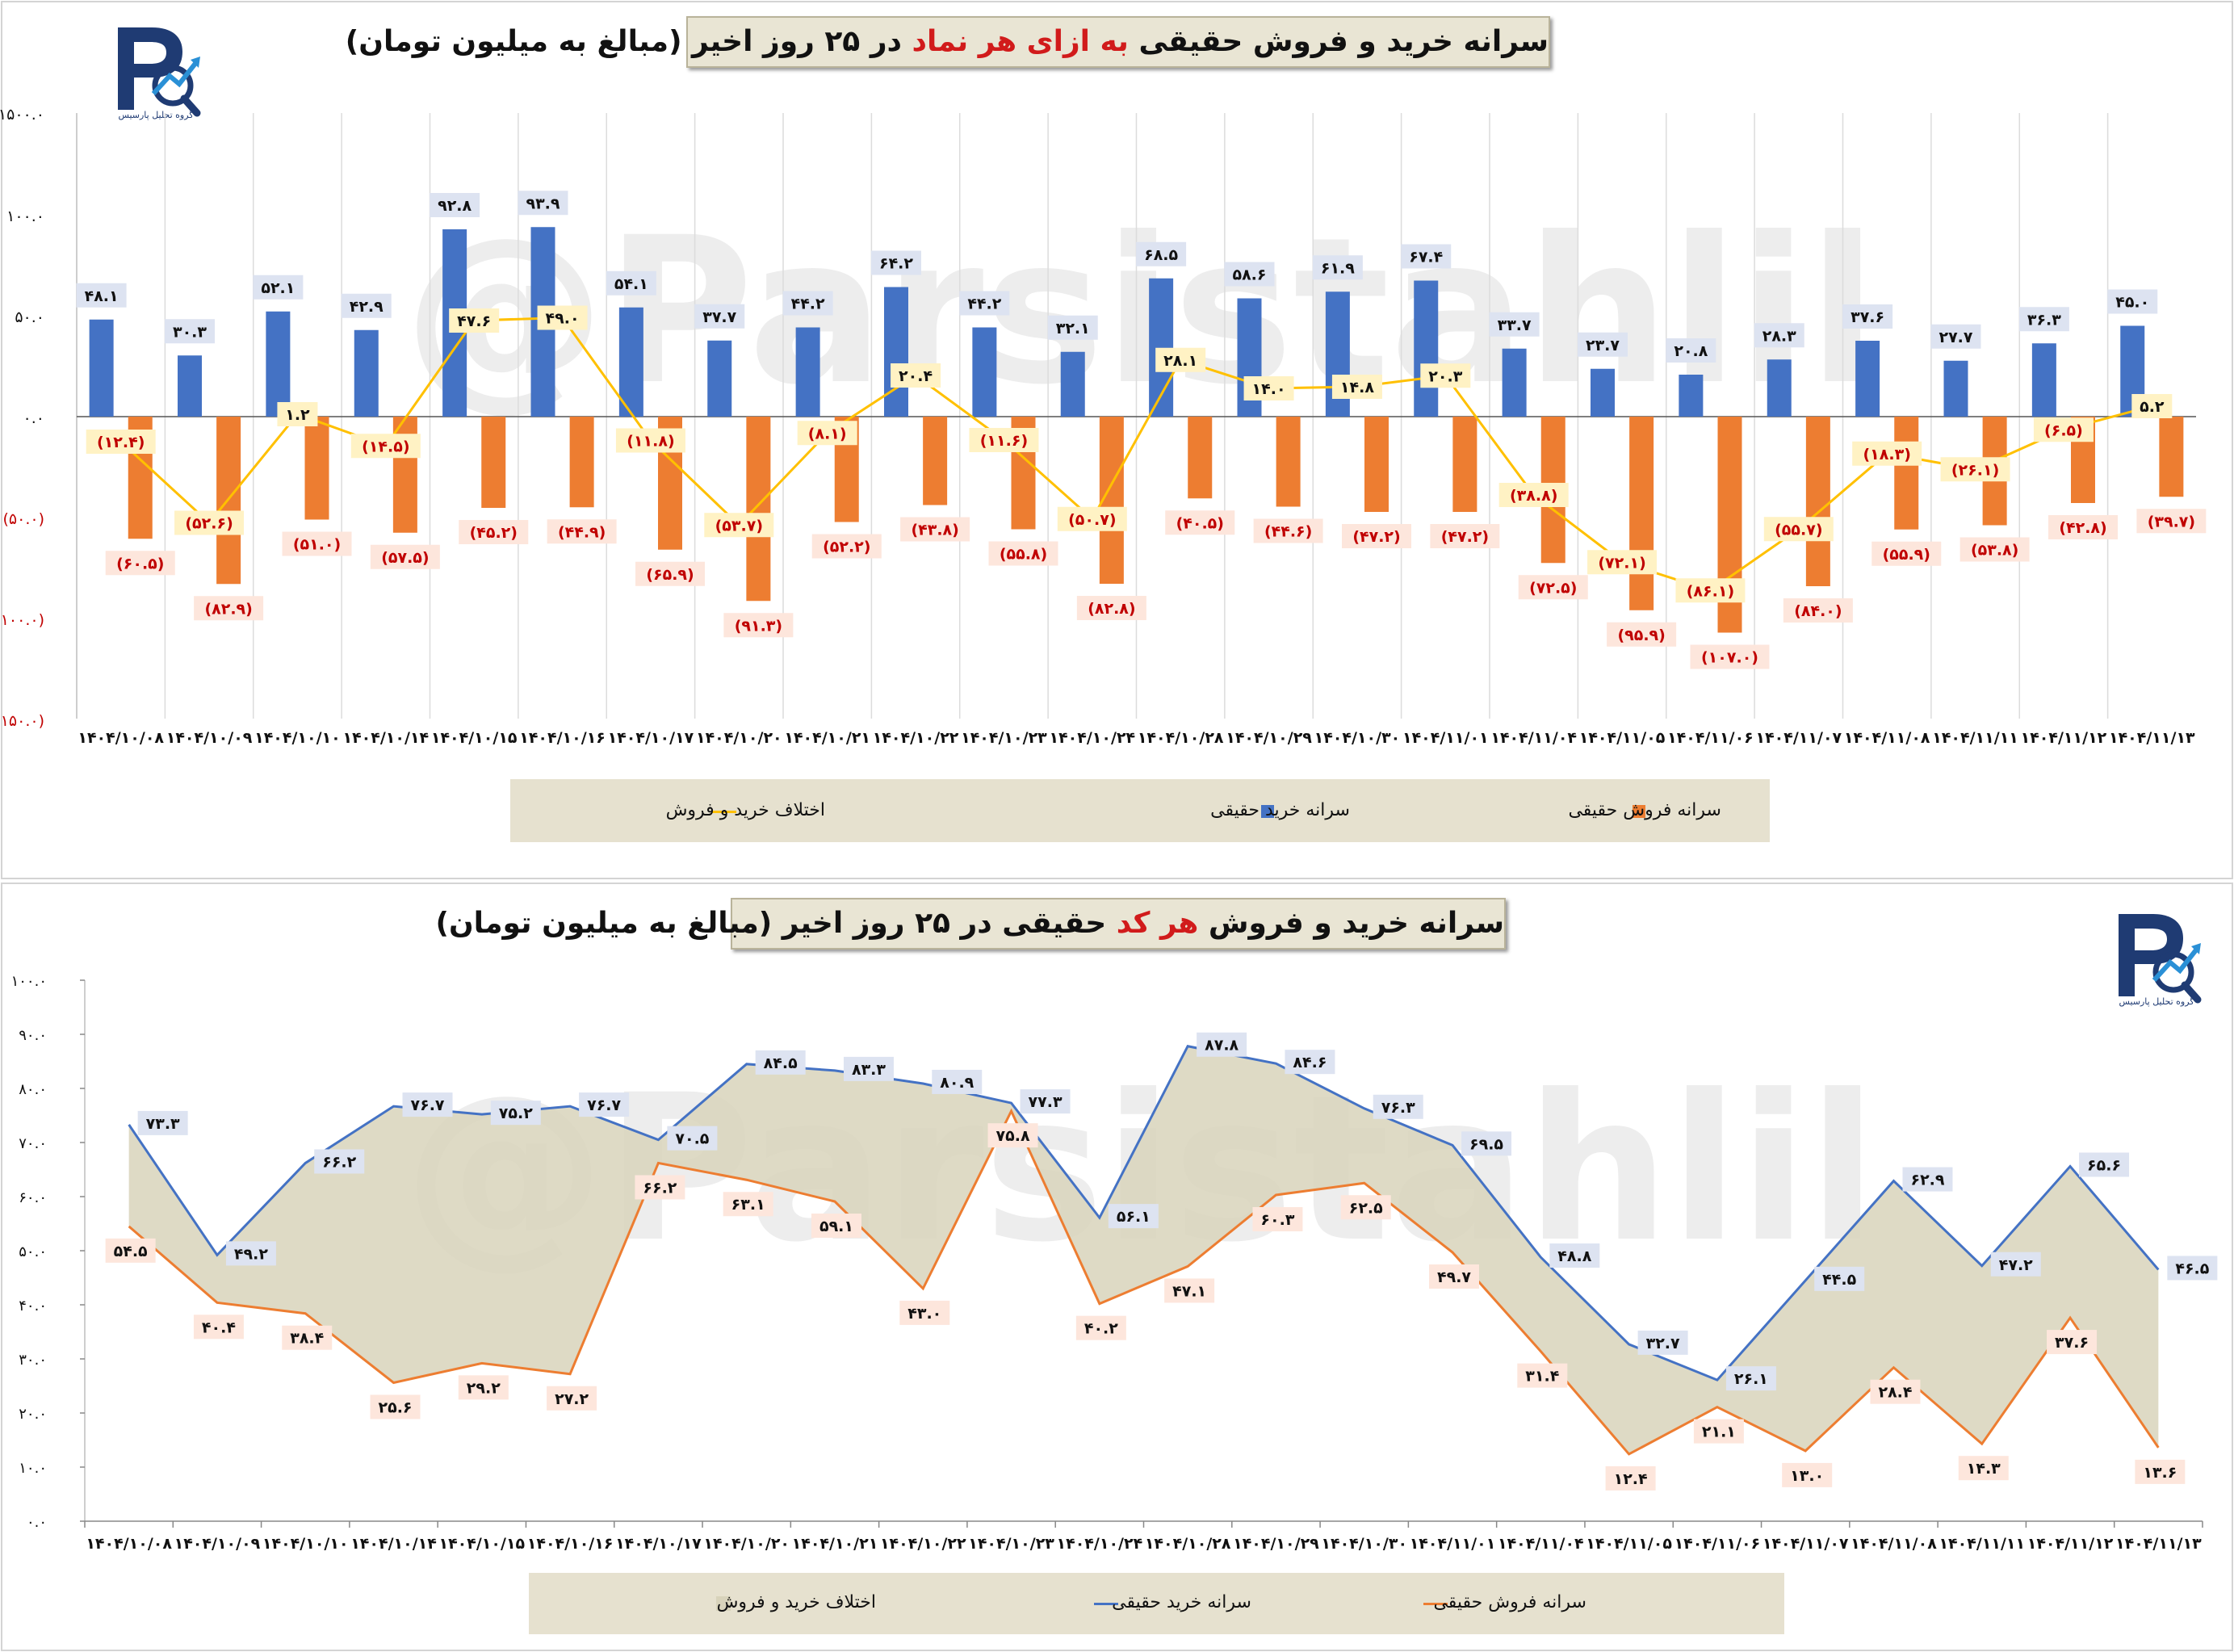 Image resolution: width=2234 pixels, height=1652 pixels. Describe the element at coordinates (1631, 1479) in the screenshot. I see `sell-value-label: ۱۲.۴` at that location.